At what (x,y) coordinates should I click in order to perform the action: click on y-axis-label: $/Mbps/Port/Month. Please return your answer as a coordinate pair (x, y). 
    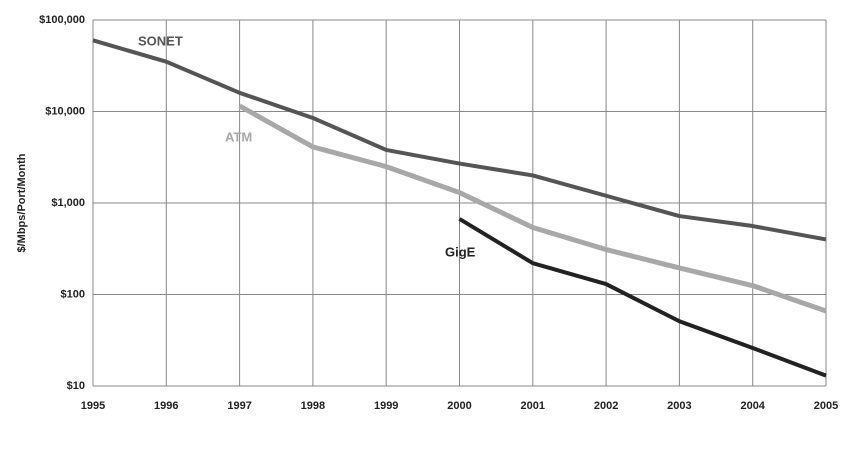
    Looking at the image, I should click on (22, 202).